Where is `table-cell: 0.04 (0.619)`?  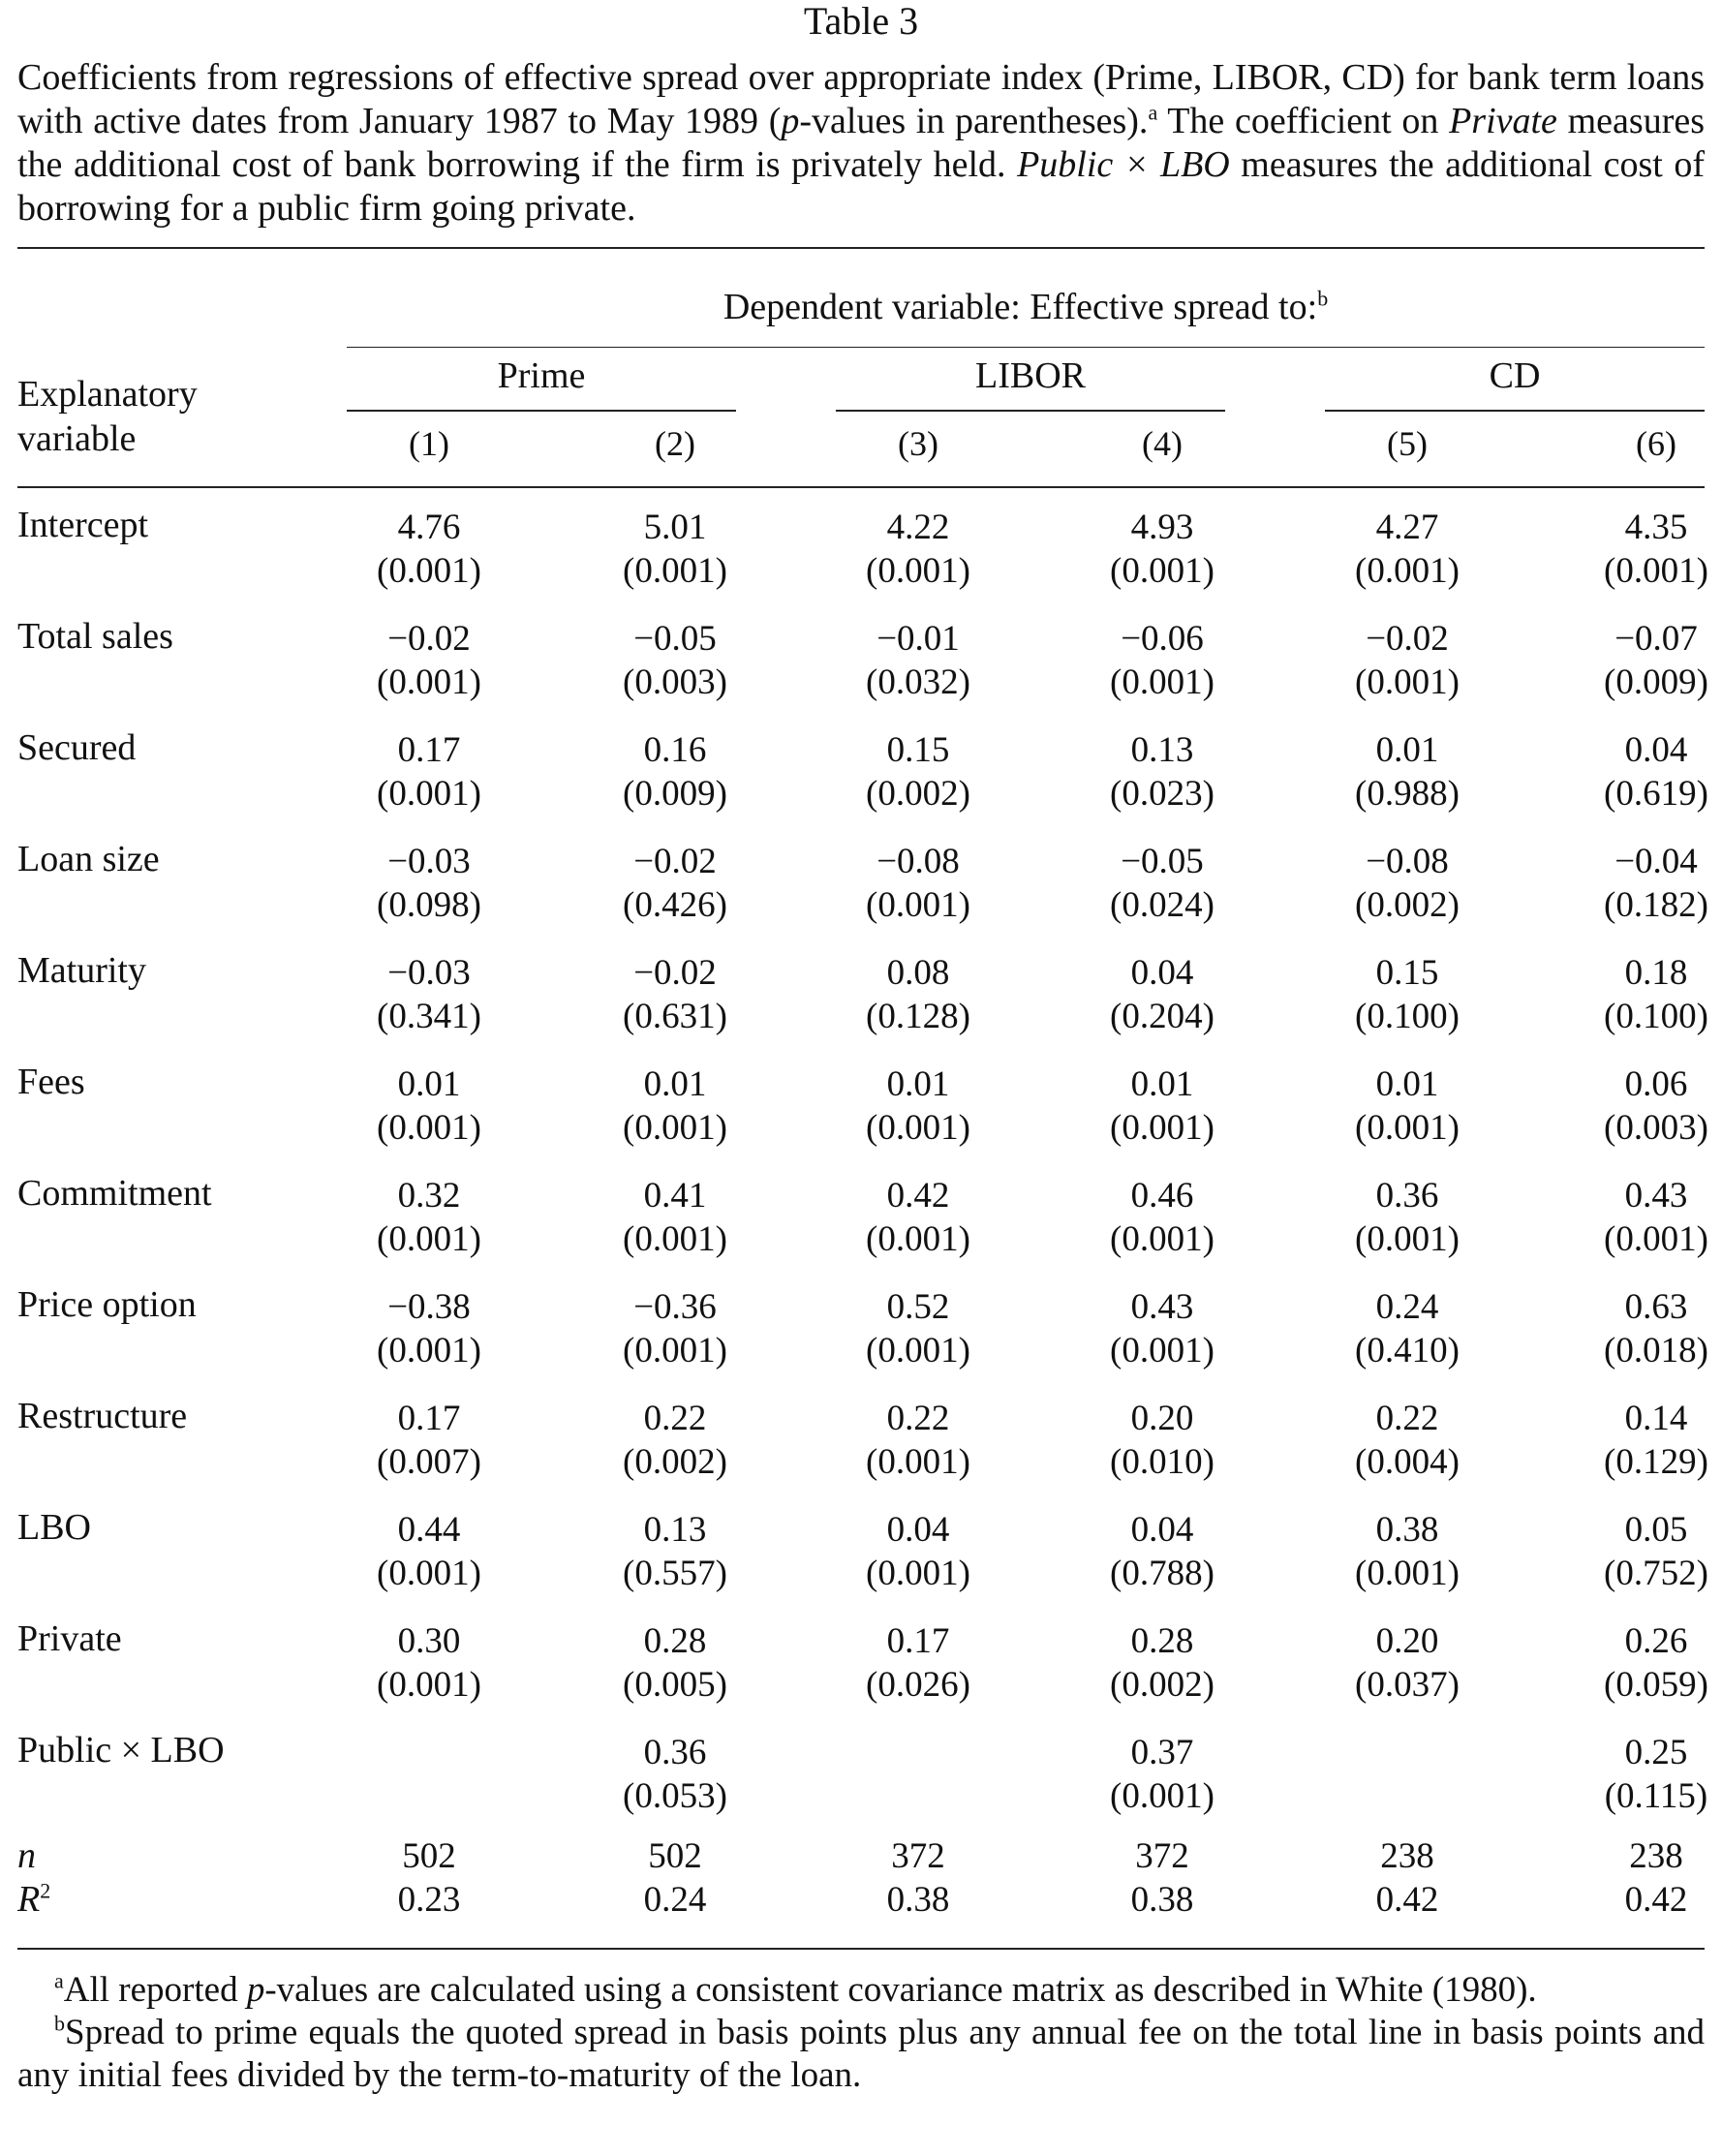
table-cell: 0.04 (0.619) is located at coordinates (1640, 772).